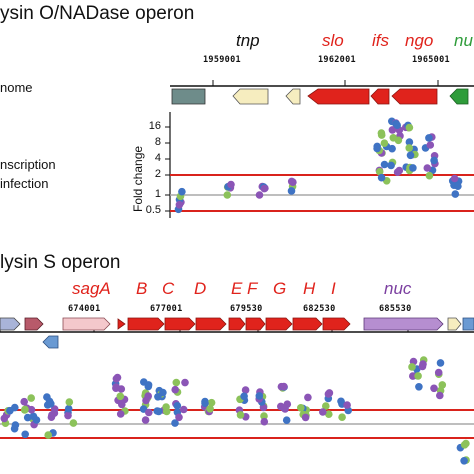  I want to click on gene-label-B: B, so click(142, 288).